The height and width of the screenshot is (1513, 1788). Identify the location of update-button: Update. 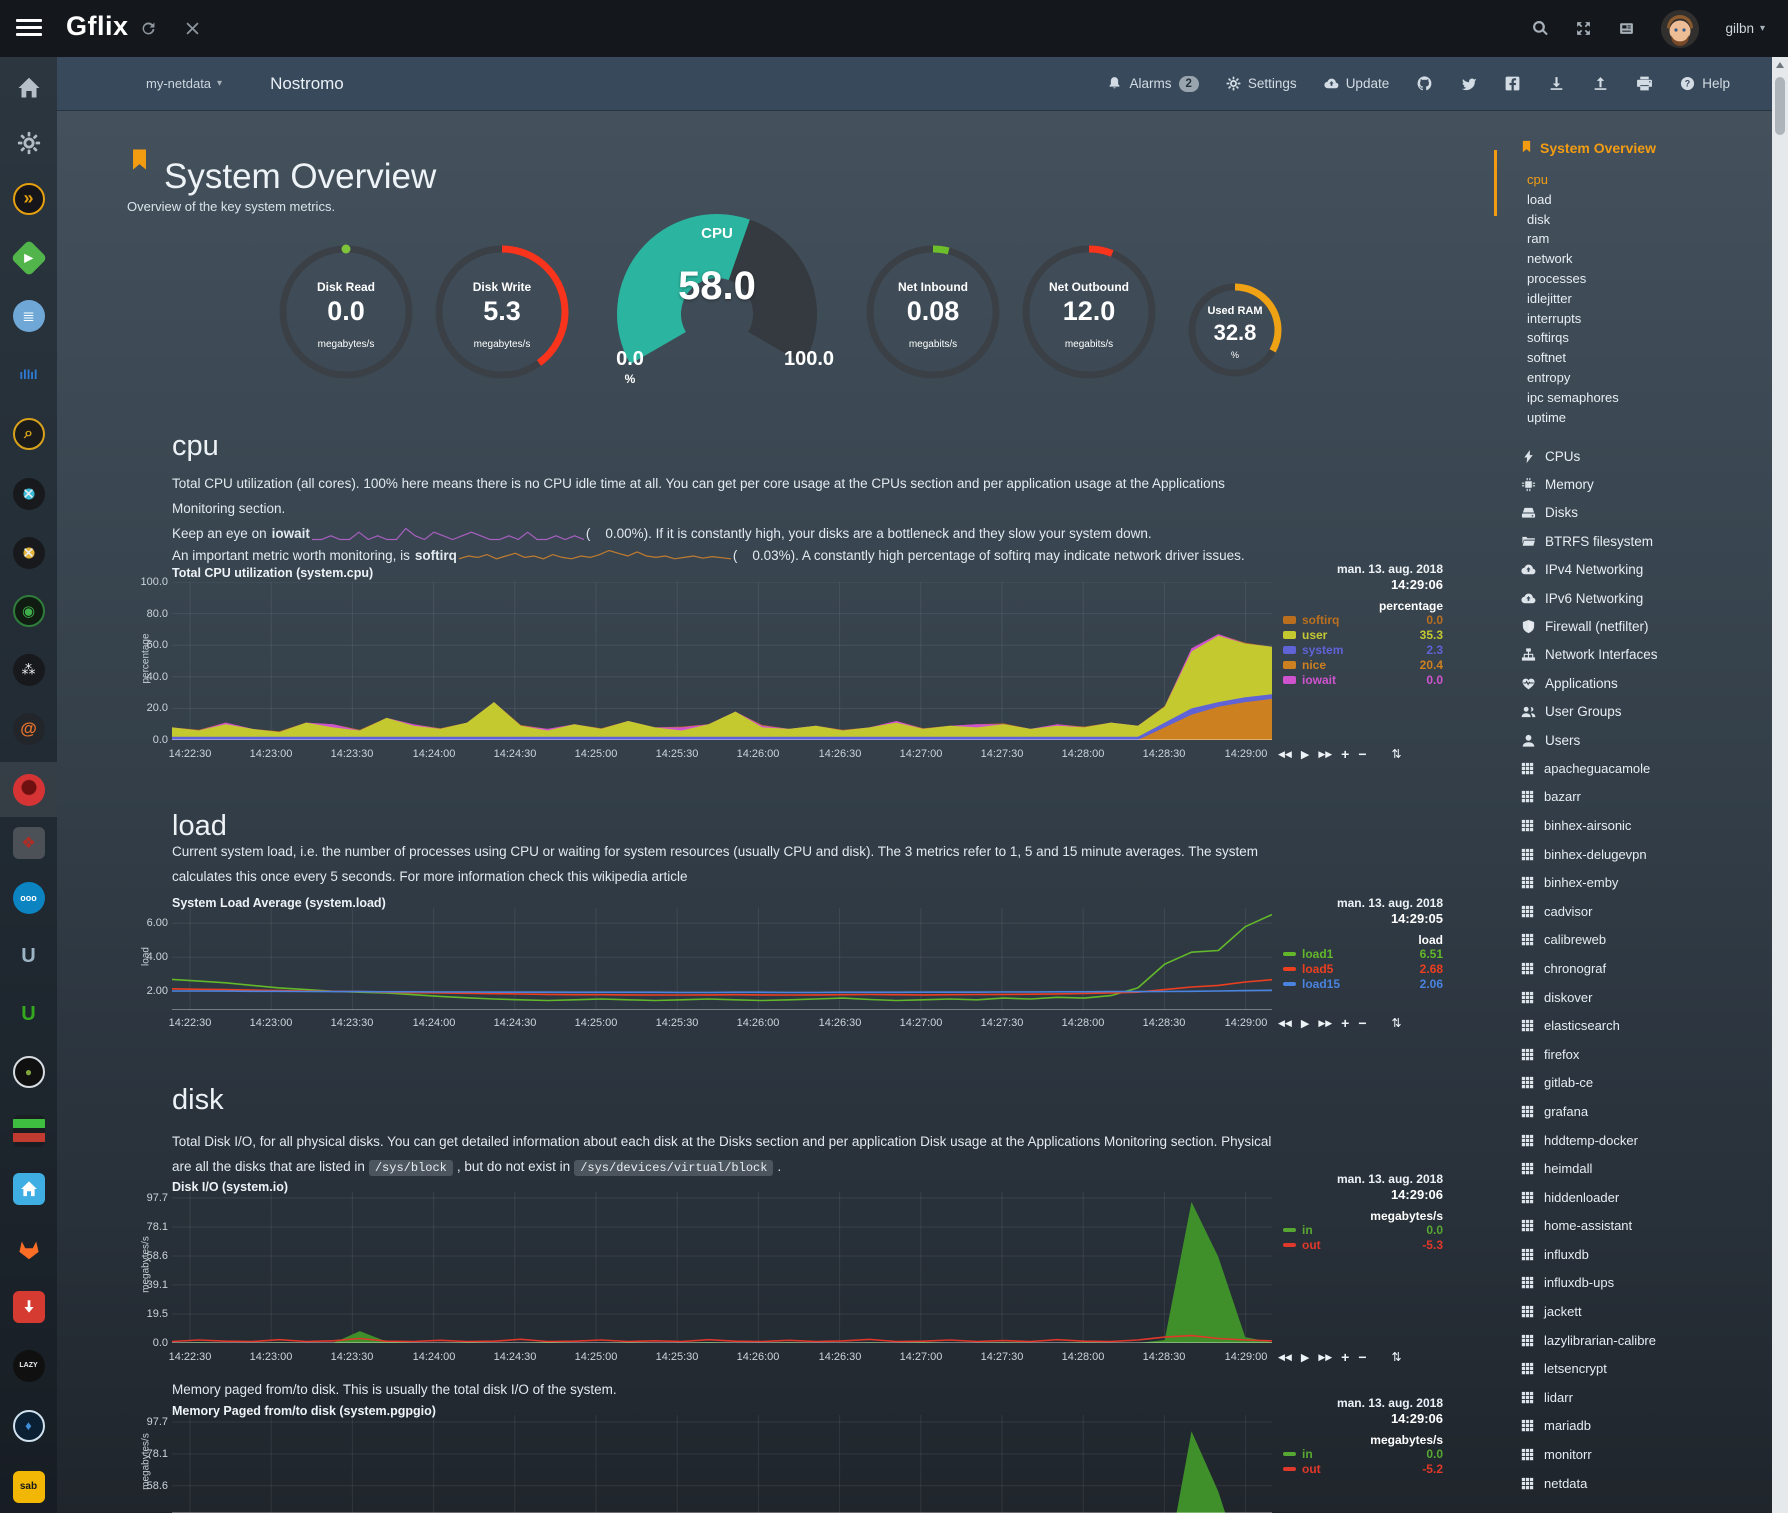
(1356, 83).